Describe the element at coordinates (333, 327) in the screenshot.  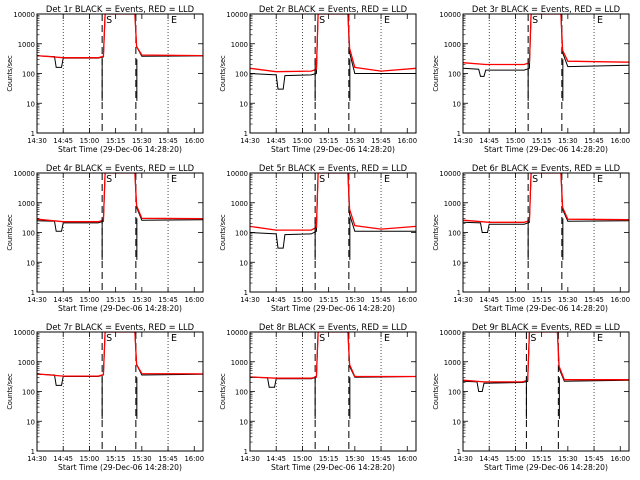
I see `panel-title: Det 8r BLACK = Events, RED = LLD` at that location.